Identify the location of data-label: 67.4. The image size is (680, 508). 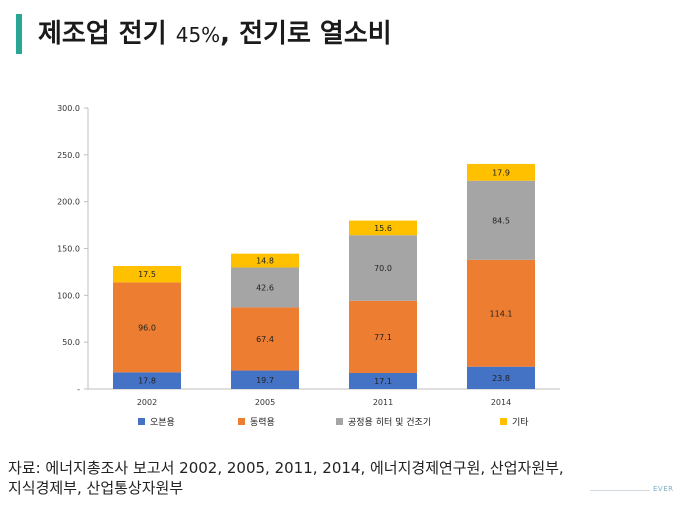
(265, 339).